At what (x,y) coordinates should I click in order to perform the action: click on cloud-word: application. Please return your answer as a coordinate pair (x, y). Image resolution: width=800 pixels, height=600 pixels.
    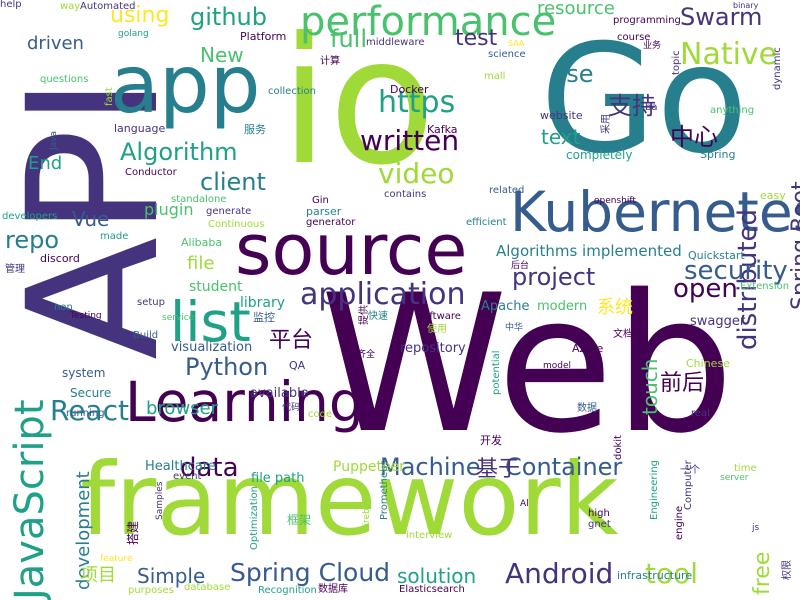
    Looking at the image, I should click on (383, 294).